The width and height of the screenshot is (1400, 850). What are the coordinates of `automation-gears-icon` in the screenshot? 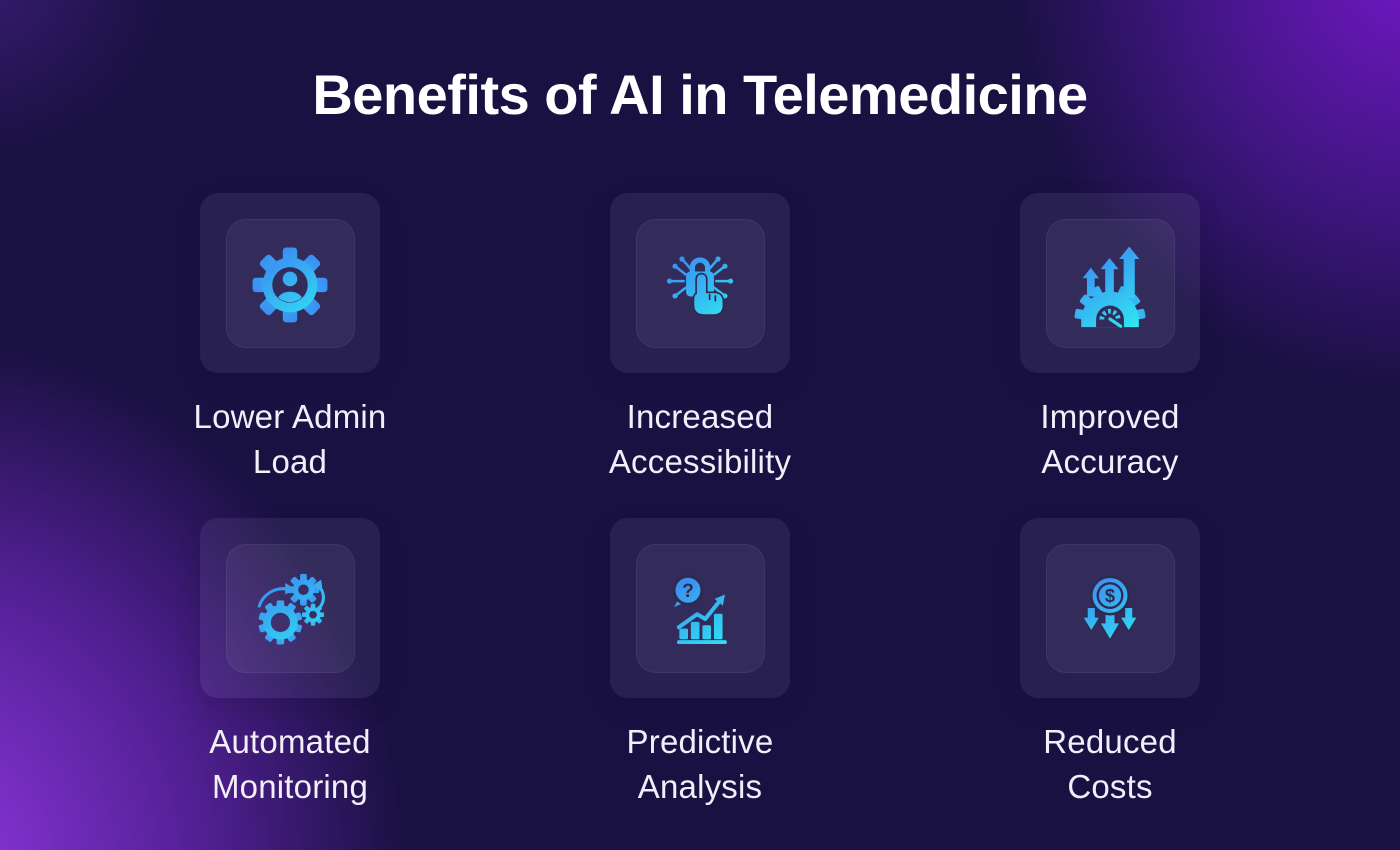 It's located at (291, 609).